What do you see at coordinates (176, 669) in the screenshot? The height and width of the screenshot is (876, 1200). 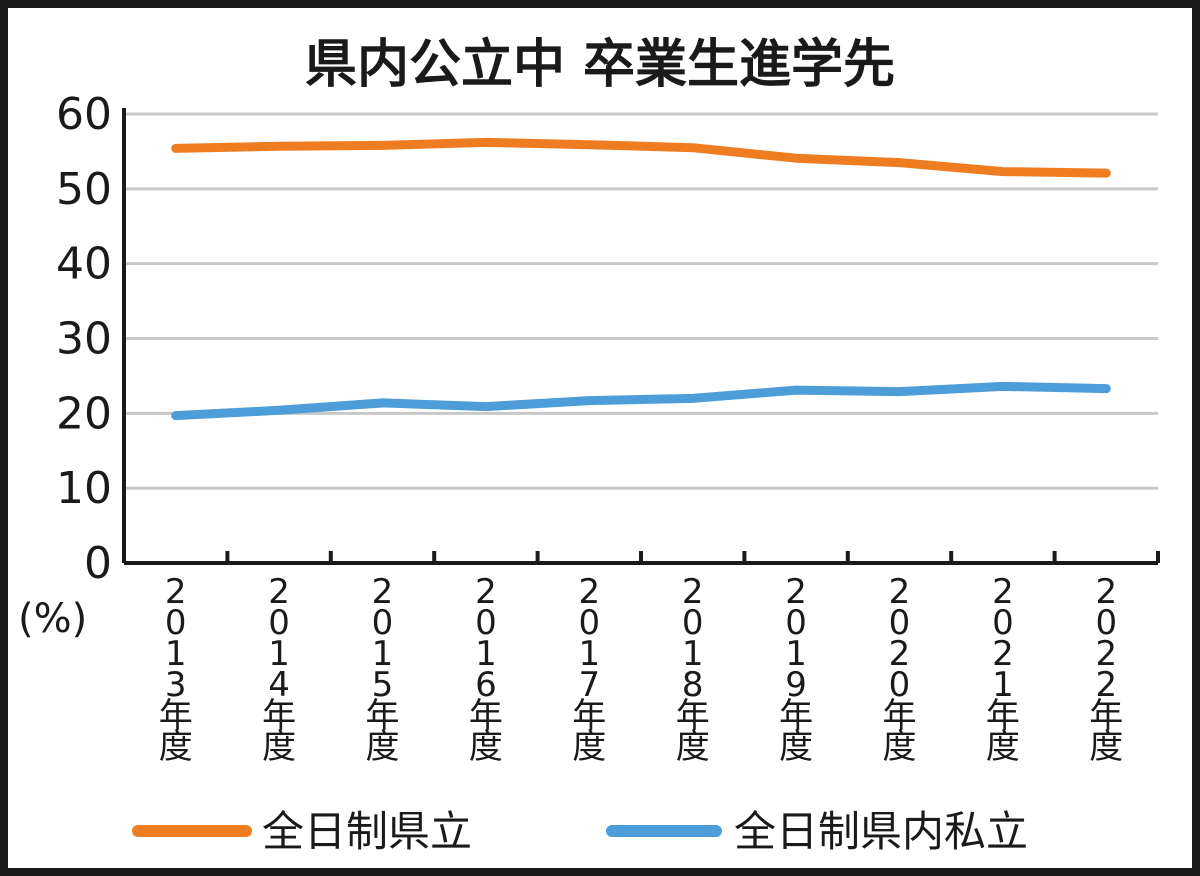 I see `x-tick-label: 2 0 1 3 年度` at bounding box center [176, 669].